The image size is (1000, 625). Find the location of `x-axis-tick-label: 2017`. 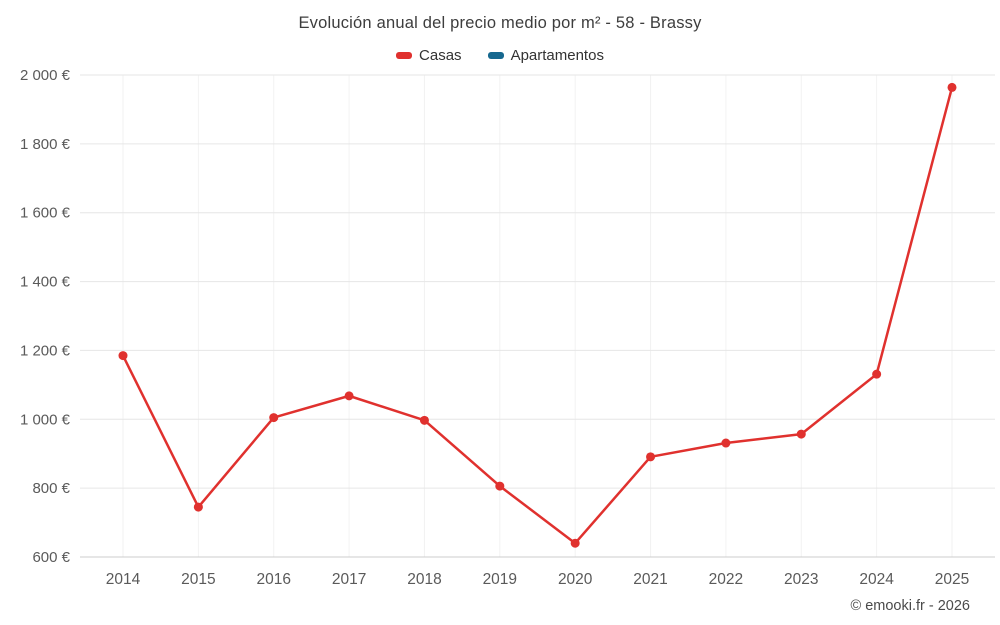

x-axis-tick-label: 2017 is located at coordinates (349, 579).